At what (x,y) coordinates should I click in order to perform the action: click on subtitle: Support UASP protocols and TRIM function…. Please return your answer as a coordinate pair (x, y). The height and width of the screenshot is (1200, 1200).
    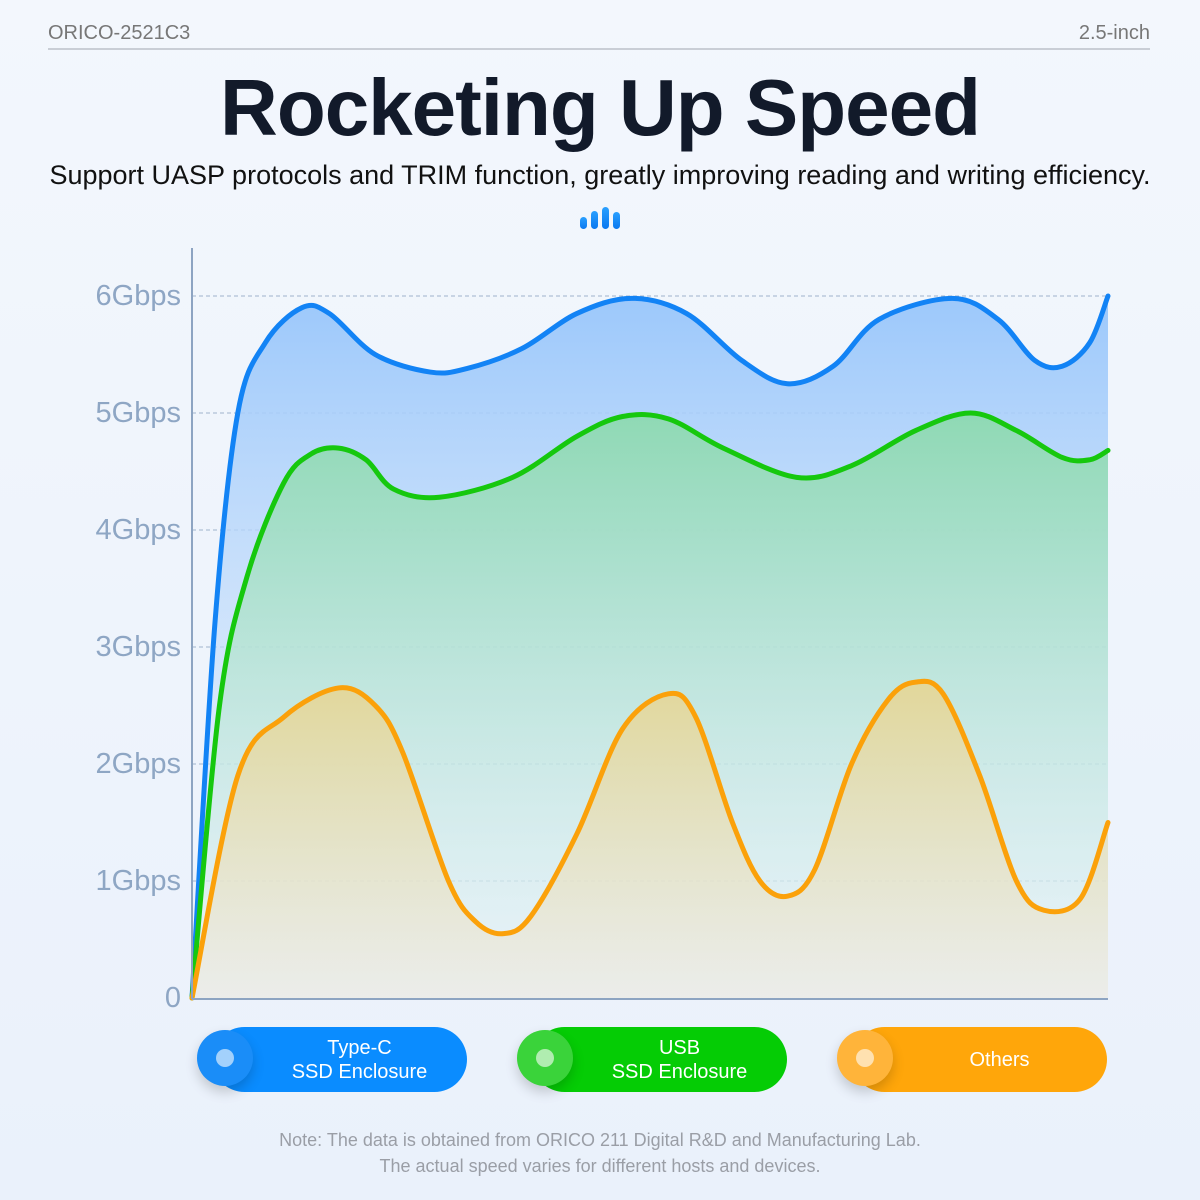
    Looking at the image, I should click on (600, 175).